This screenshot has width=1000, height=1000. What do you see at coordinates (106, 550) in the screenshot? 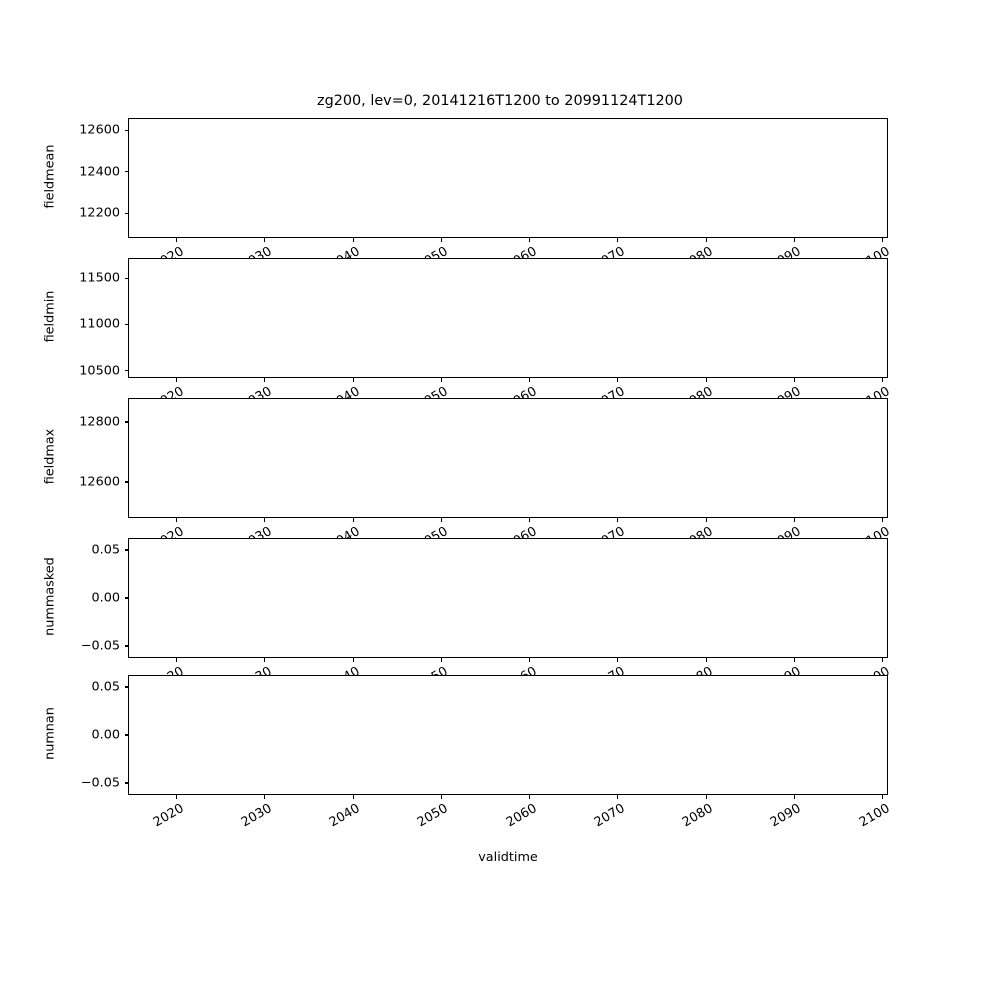
I see `nummasked-ytick-label: 0.05` at bounding box center [106, 550].